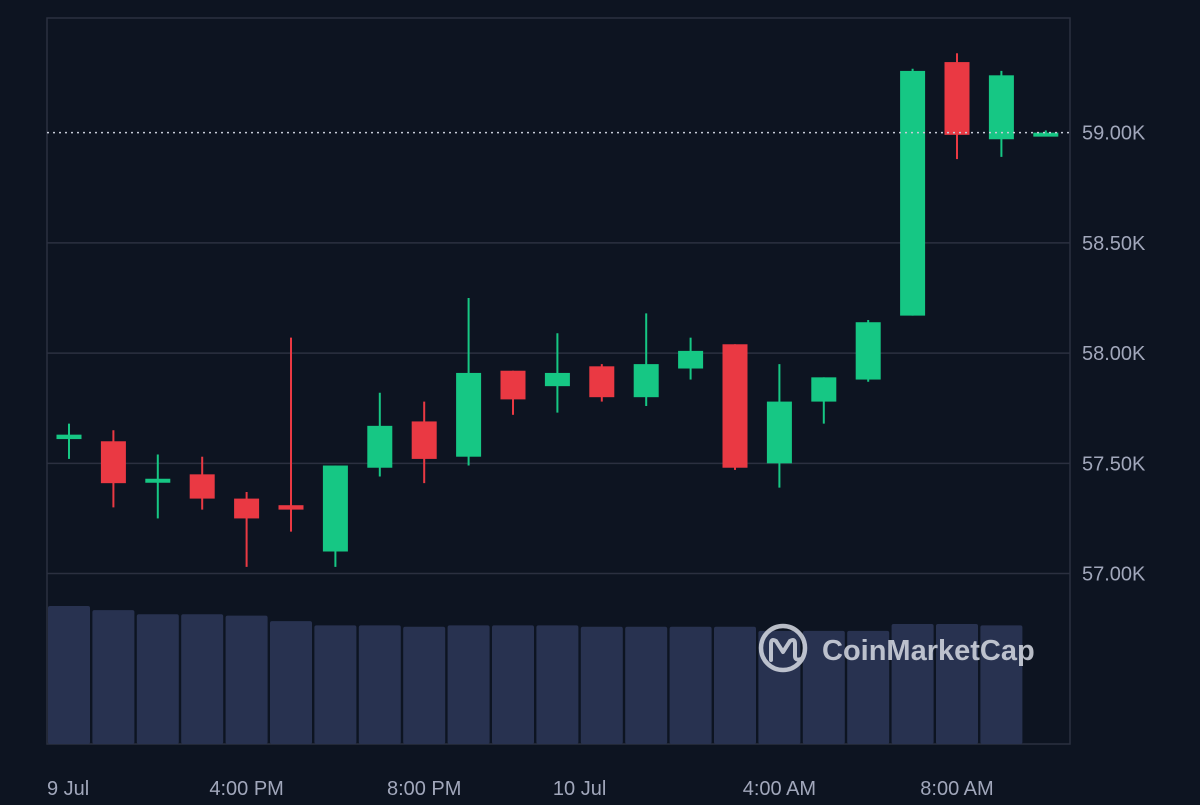 This screenshot has width=1200, height=805. What do you see at coordinates (246, 789) in the screenshot?
I see `x-tick-label: 4:00 PM` at bounding box center [246, 789].